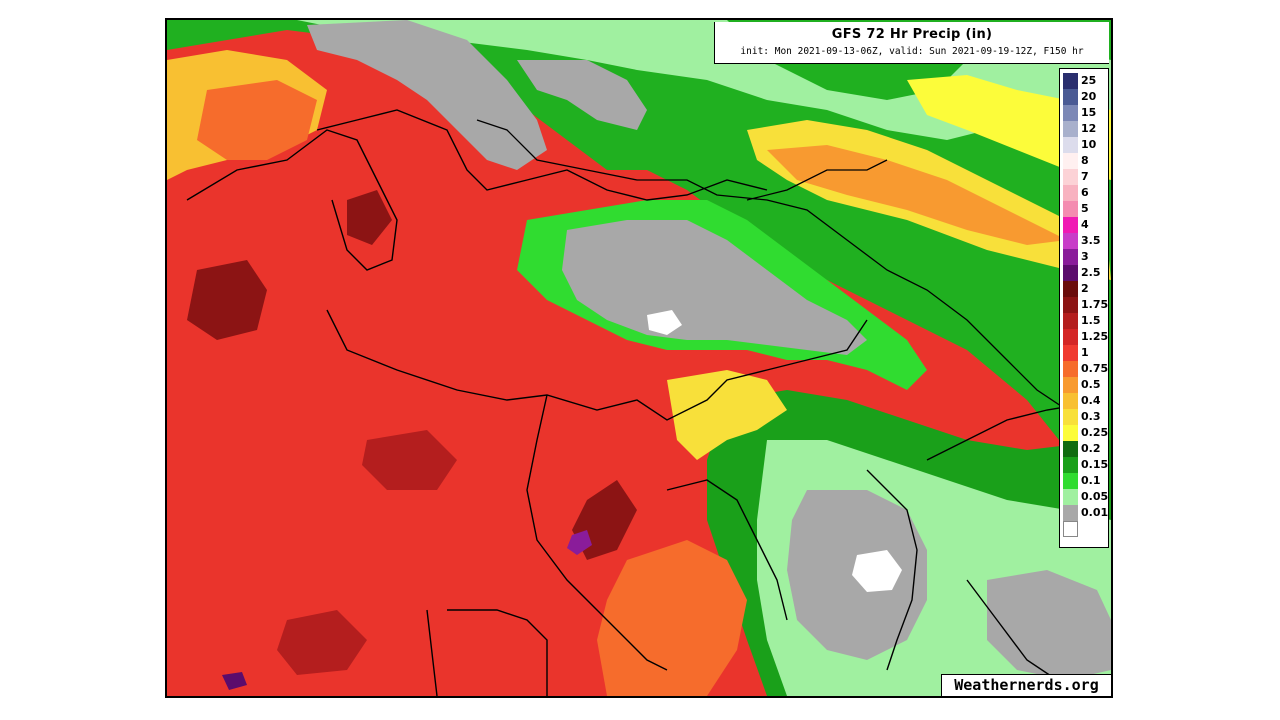  What do you see at coordinates (1091, 384) in the screenshot?
I see `legend-label: 0.5` at bounding box center [1091, 384].